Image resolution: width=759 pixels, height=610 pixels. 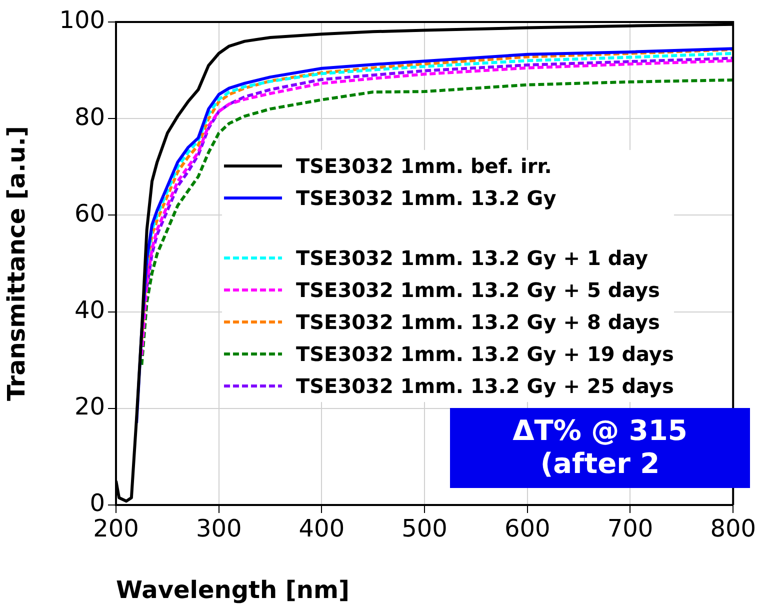 What do you see at coordinates (233, 590) in the screenshot?
I see `x-axis-title: Wavelength [nm]` at bounding box center [233, 590].